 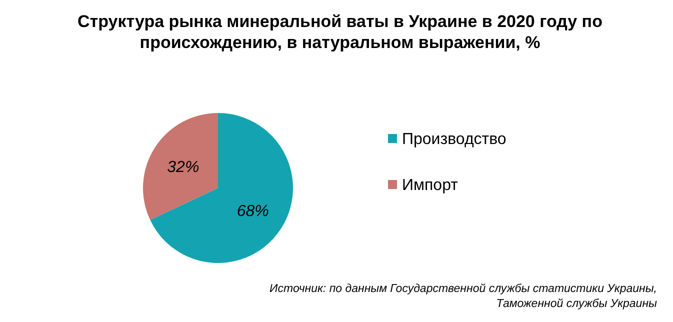 I want to click on data-label: 32%, so click(x=183, y=167).